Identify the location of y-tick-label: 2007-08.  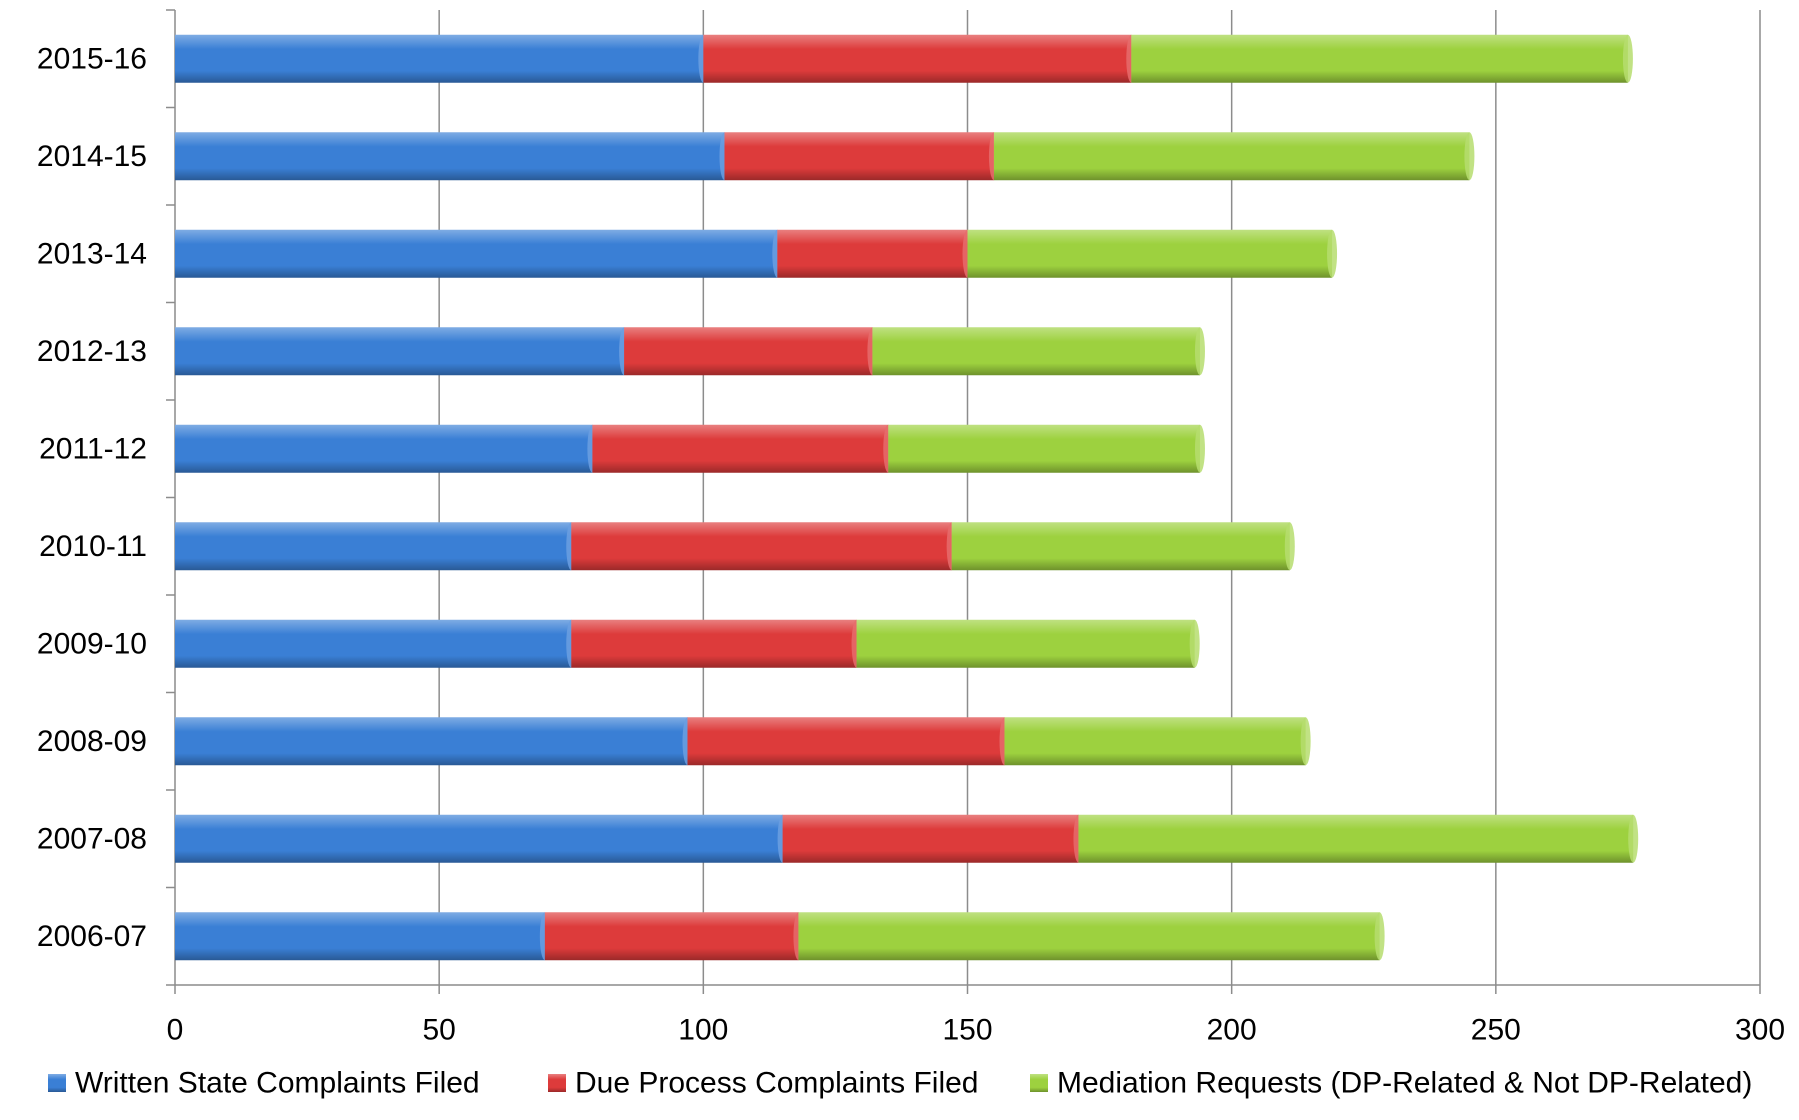
(92, 838).